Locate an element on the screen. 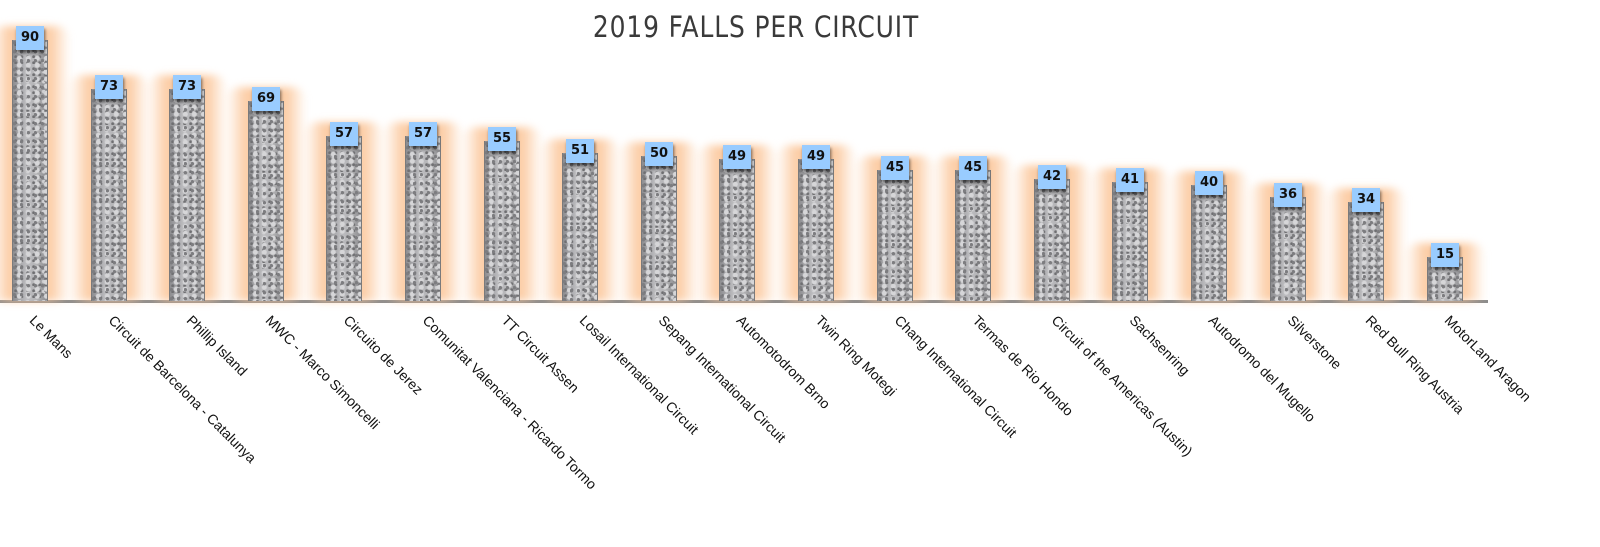  bar: 50 is located at coordinates (659, 221).